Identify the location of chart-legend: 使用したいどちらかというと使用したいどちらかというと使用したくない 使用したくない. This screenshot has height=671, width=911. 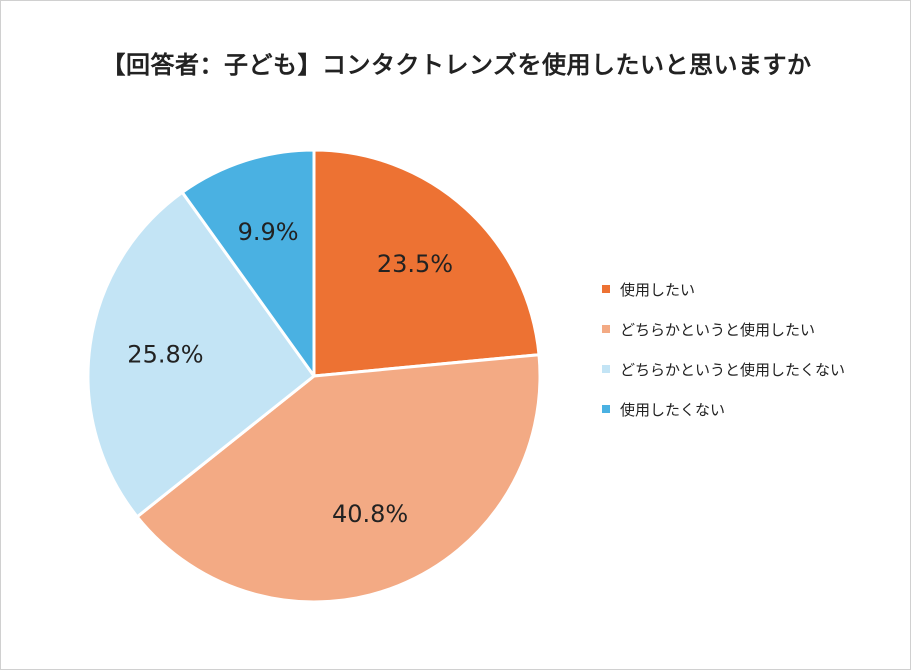
(723, 359).